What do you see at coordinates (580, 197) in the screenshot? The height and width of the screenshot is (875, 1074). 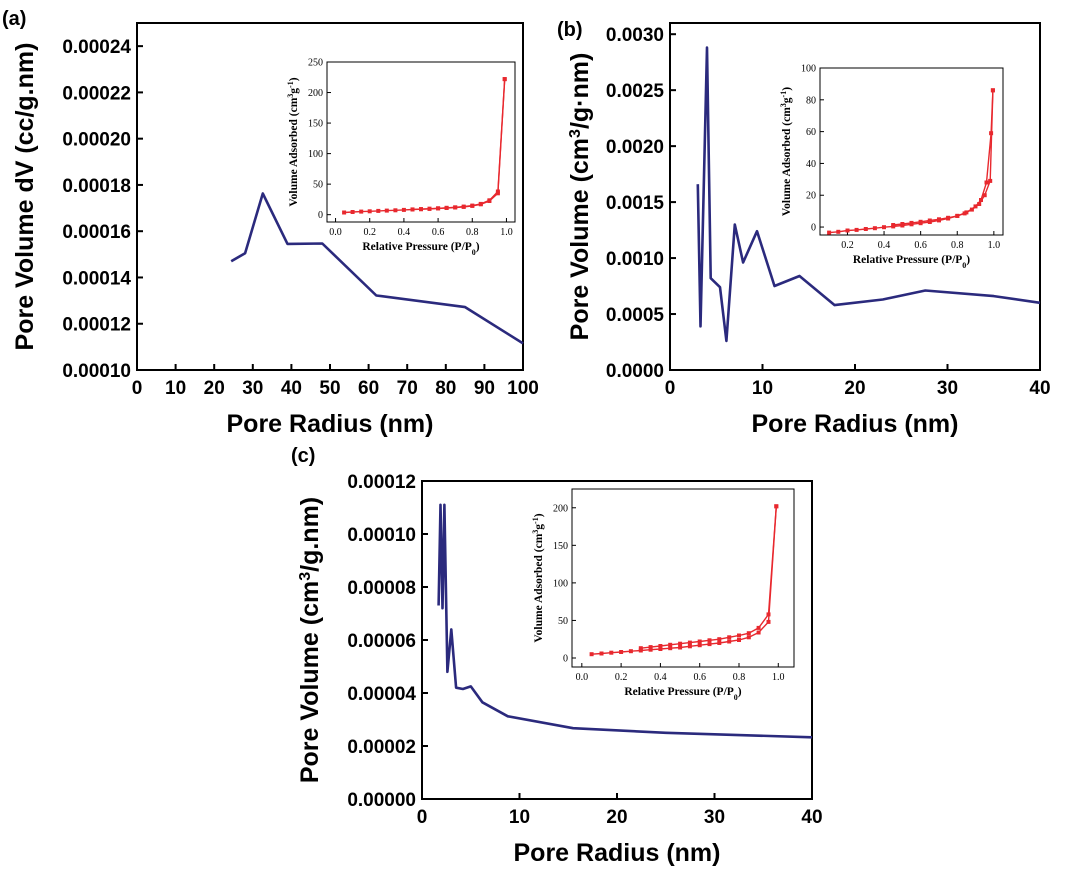 I see `y-axis-label: Pore Volume (cm3/g·nm)` at bounding box center [580, 197].